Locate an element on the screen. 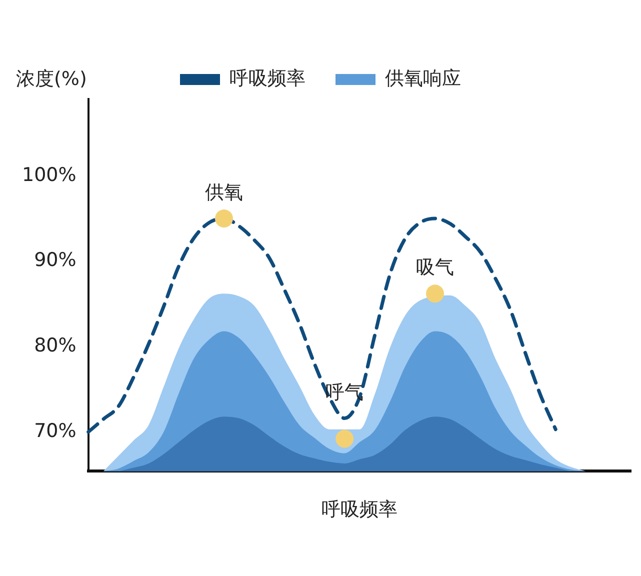  y-axis-title: 浓度(%) is located at coordinates (51, 79).